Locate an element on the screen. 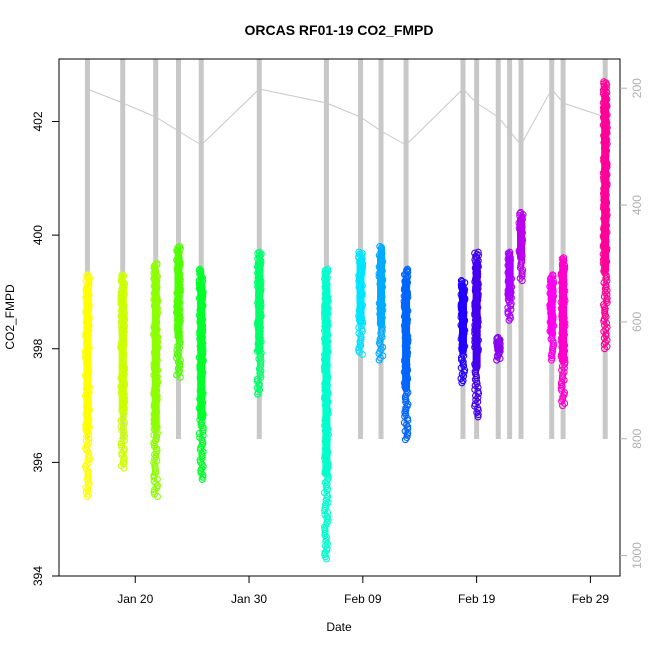 The width and height of the screenshot is (650, 650). x-axis: Jan 20 Jan 30 Feb 09 Feb 19 Feb 29 is located at coordinates (363, 591).